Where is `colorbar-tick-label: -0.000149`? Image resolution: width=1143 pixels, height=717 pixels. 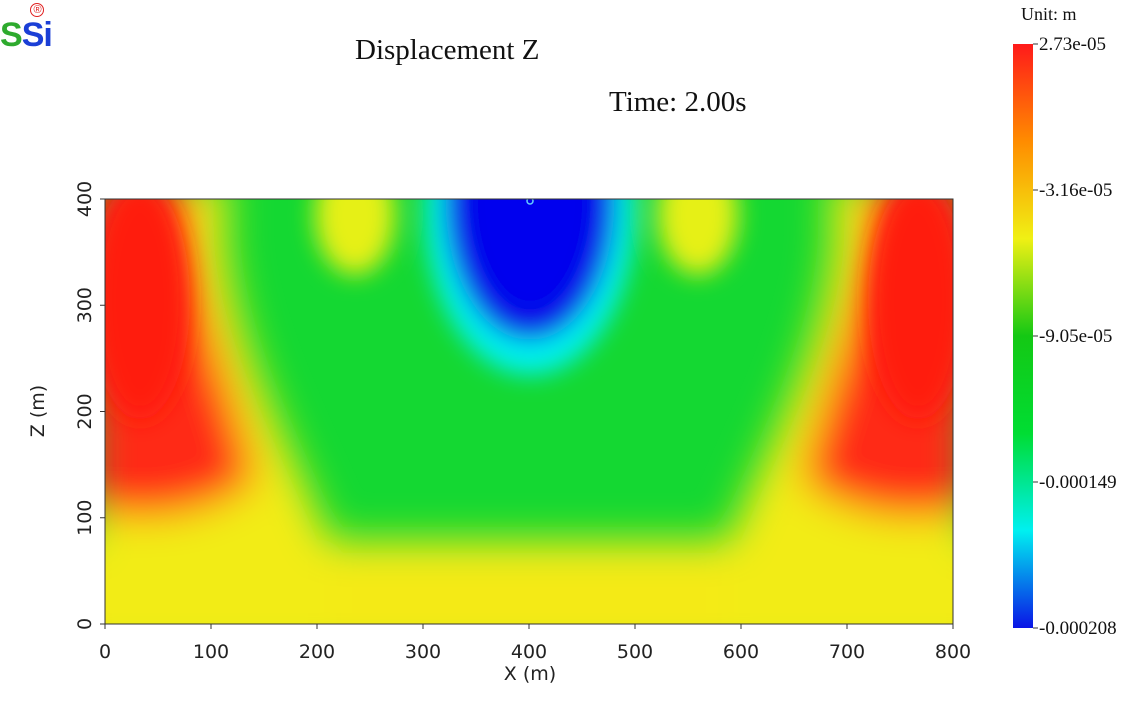
colorbar-tick-label: -0.000149 is located at coordinates (1078, 482).